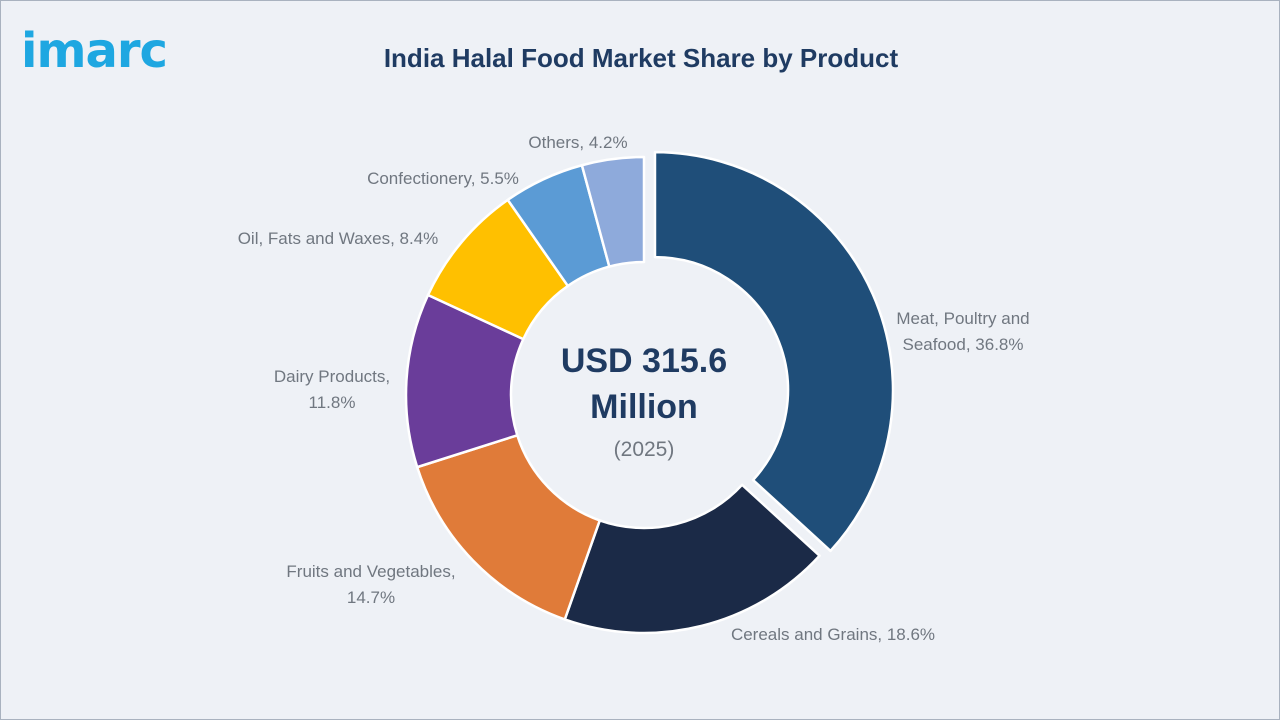  What do you see at coordinates (644, 407) in the screenshot?
I see `center-market-value: Million` at bounding box center [644, 407].